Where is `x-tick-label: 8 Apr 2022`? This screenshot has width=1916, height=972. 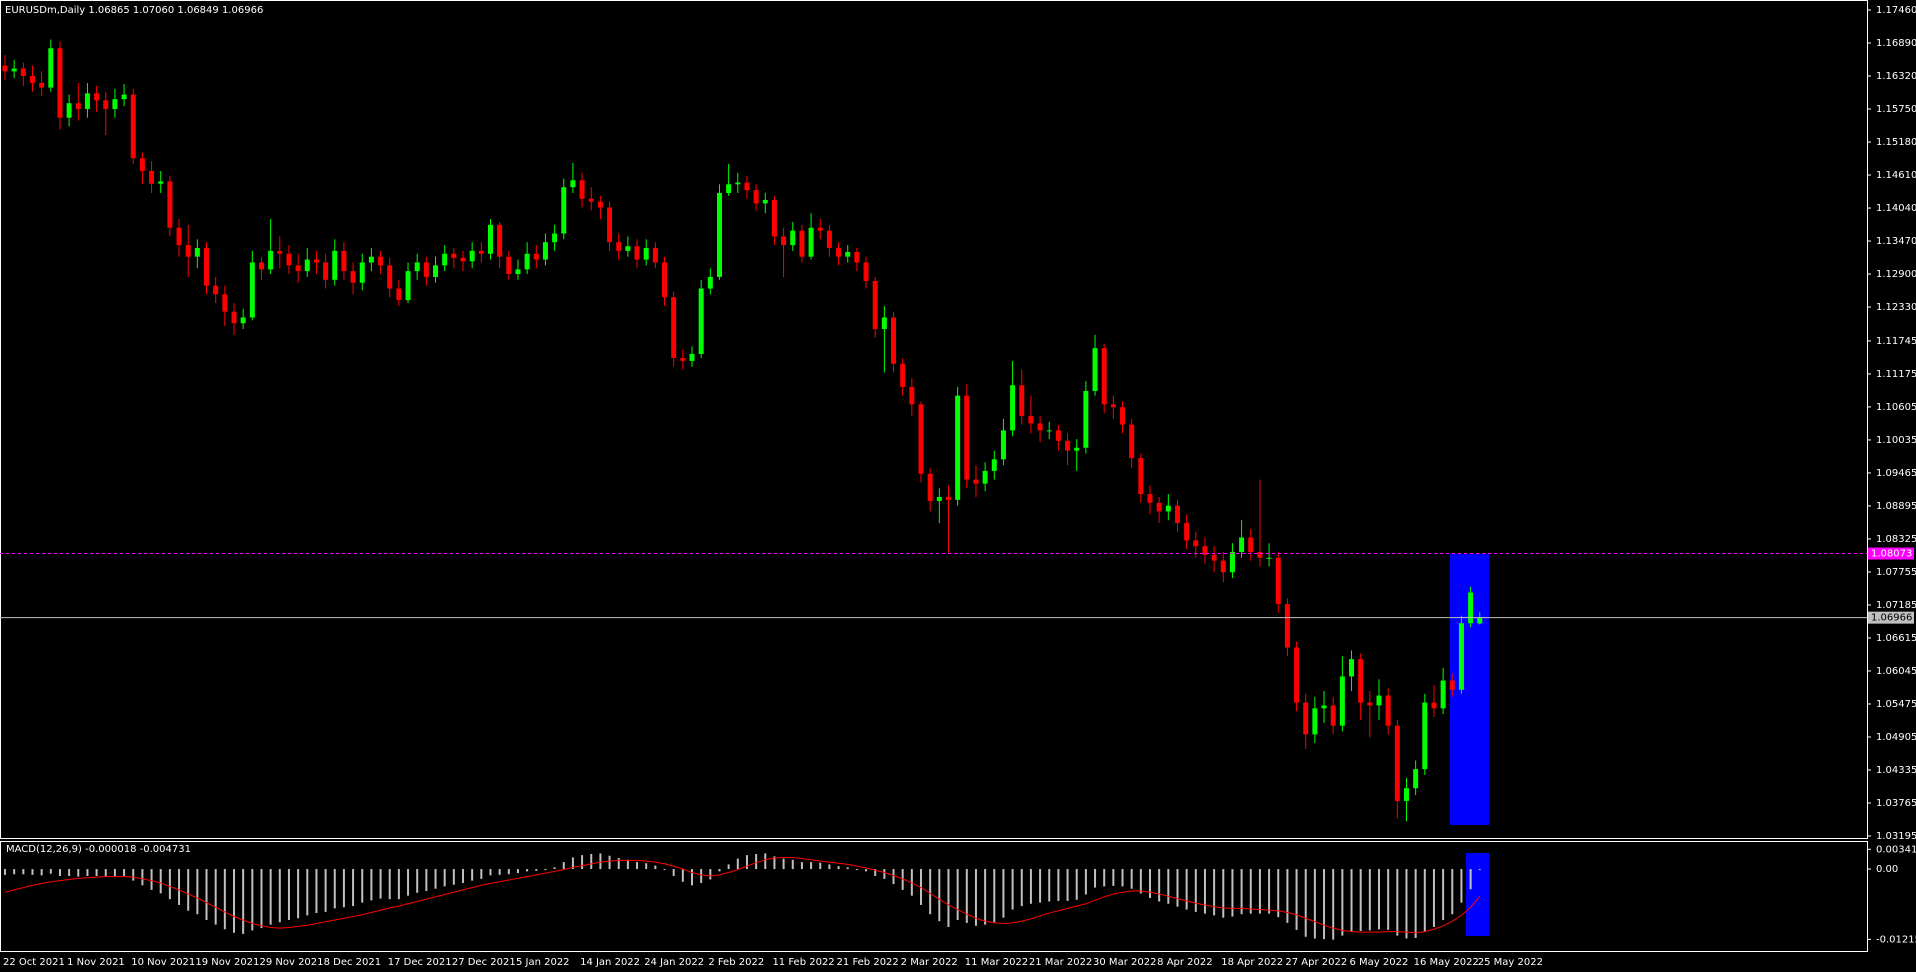 x-tick-label: 8 Apr 2022 is located at coordinates (1184, 962).